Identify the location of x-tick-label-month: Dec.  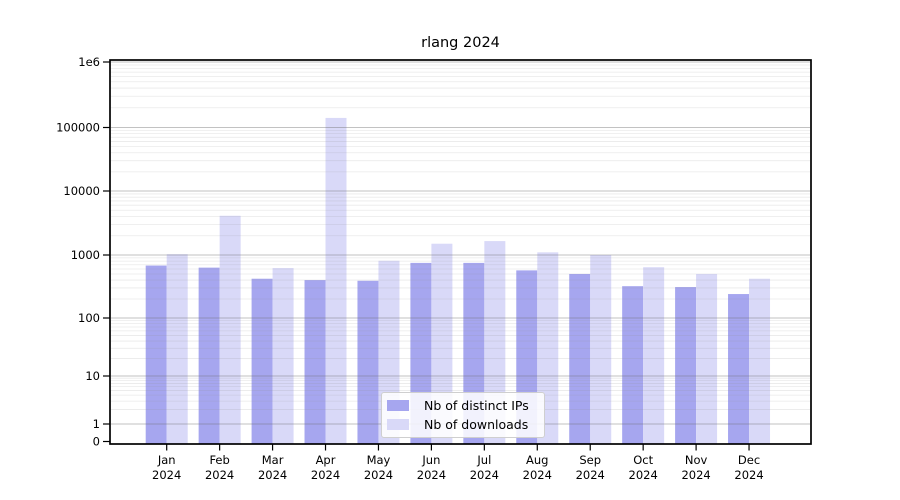
(749, 460).